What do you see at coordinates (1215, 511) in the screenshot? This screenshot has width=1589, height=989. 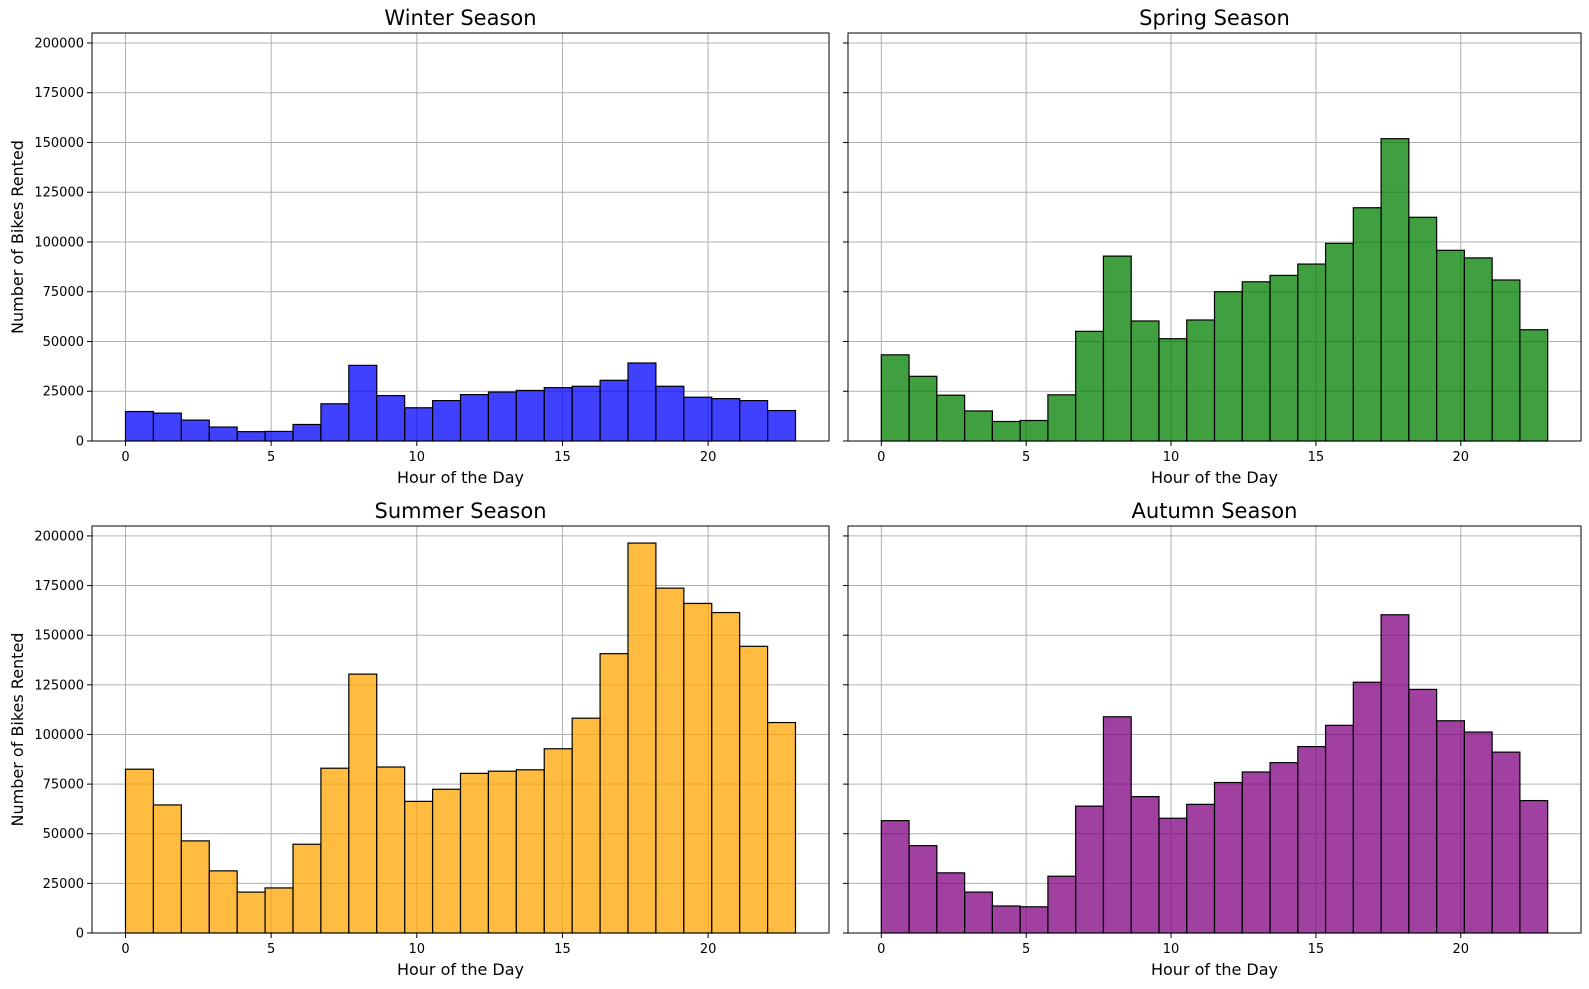 I see `chart-title: Autumn Season` at bounding box center [1215, 511].